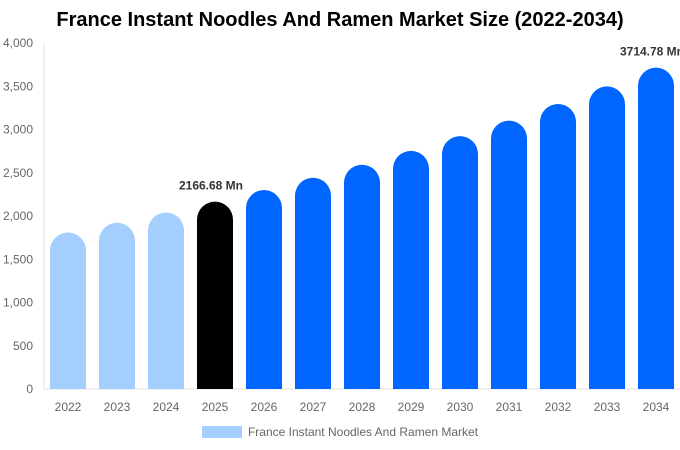  I want to click on y-tick-label: 4,000, so click(18, 43).